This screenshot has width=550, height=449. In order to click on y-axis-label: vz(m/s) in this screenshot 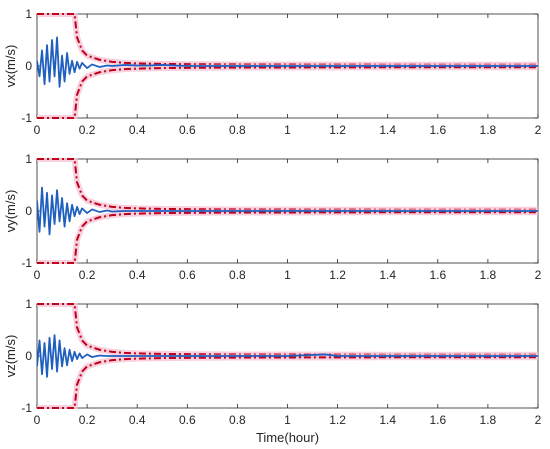, I will do `click(10, 356)`.